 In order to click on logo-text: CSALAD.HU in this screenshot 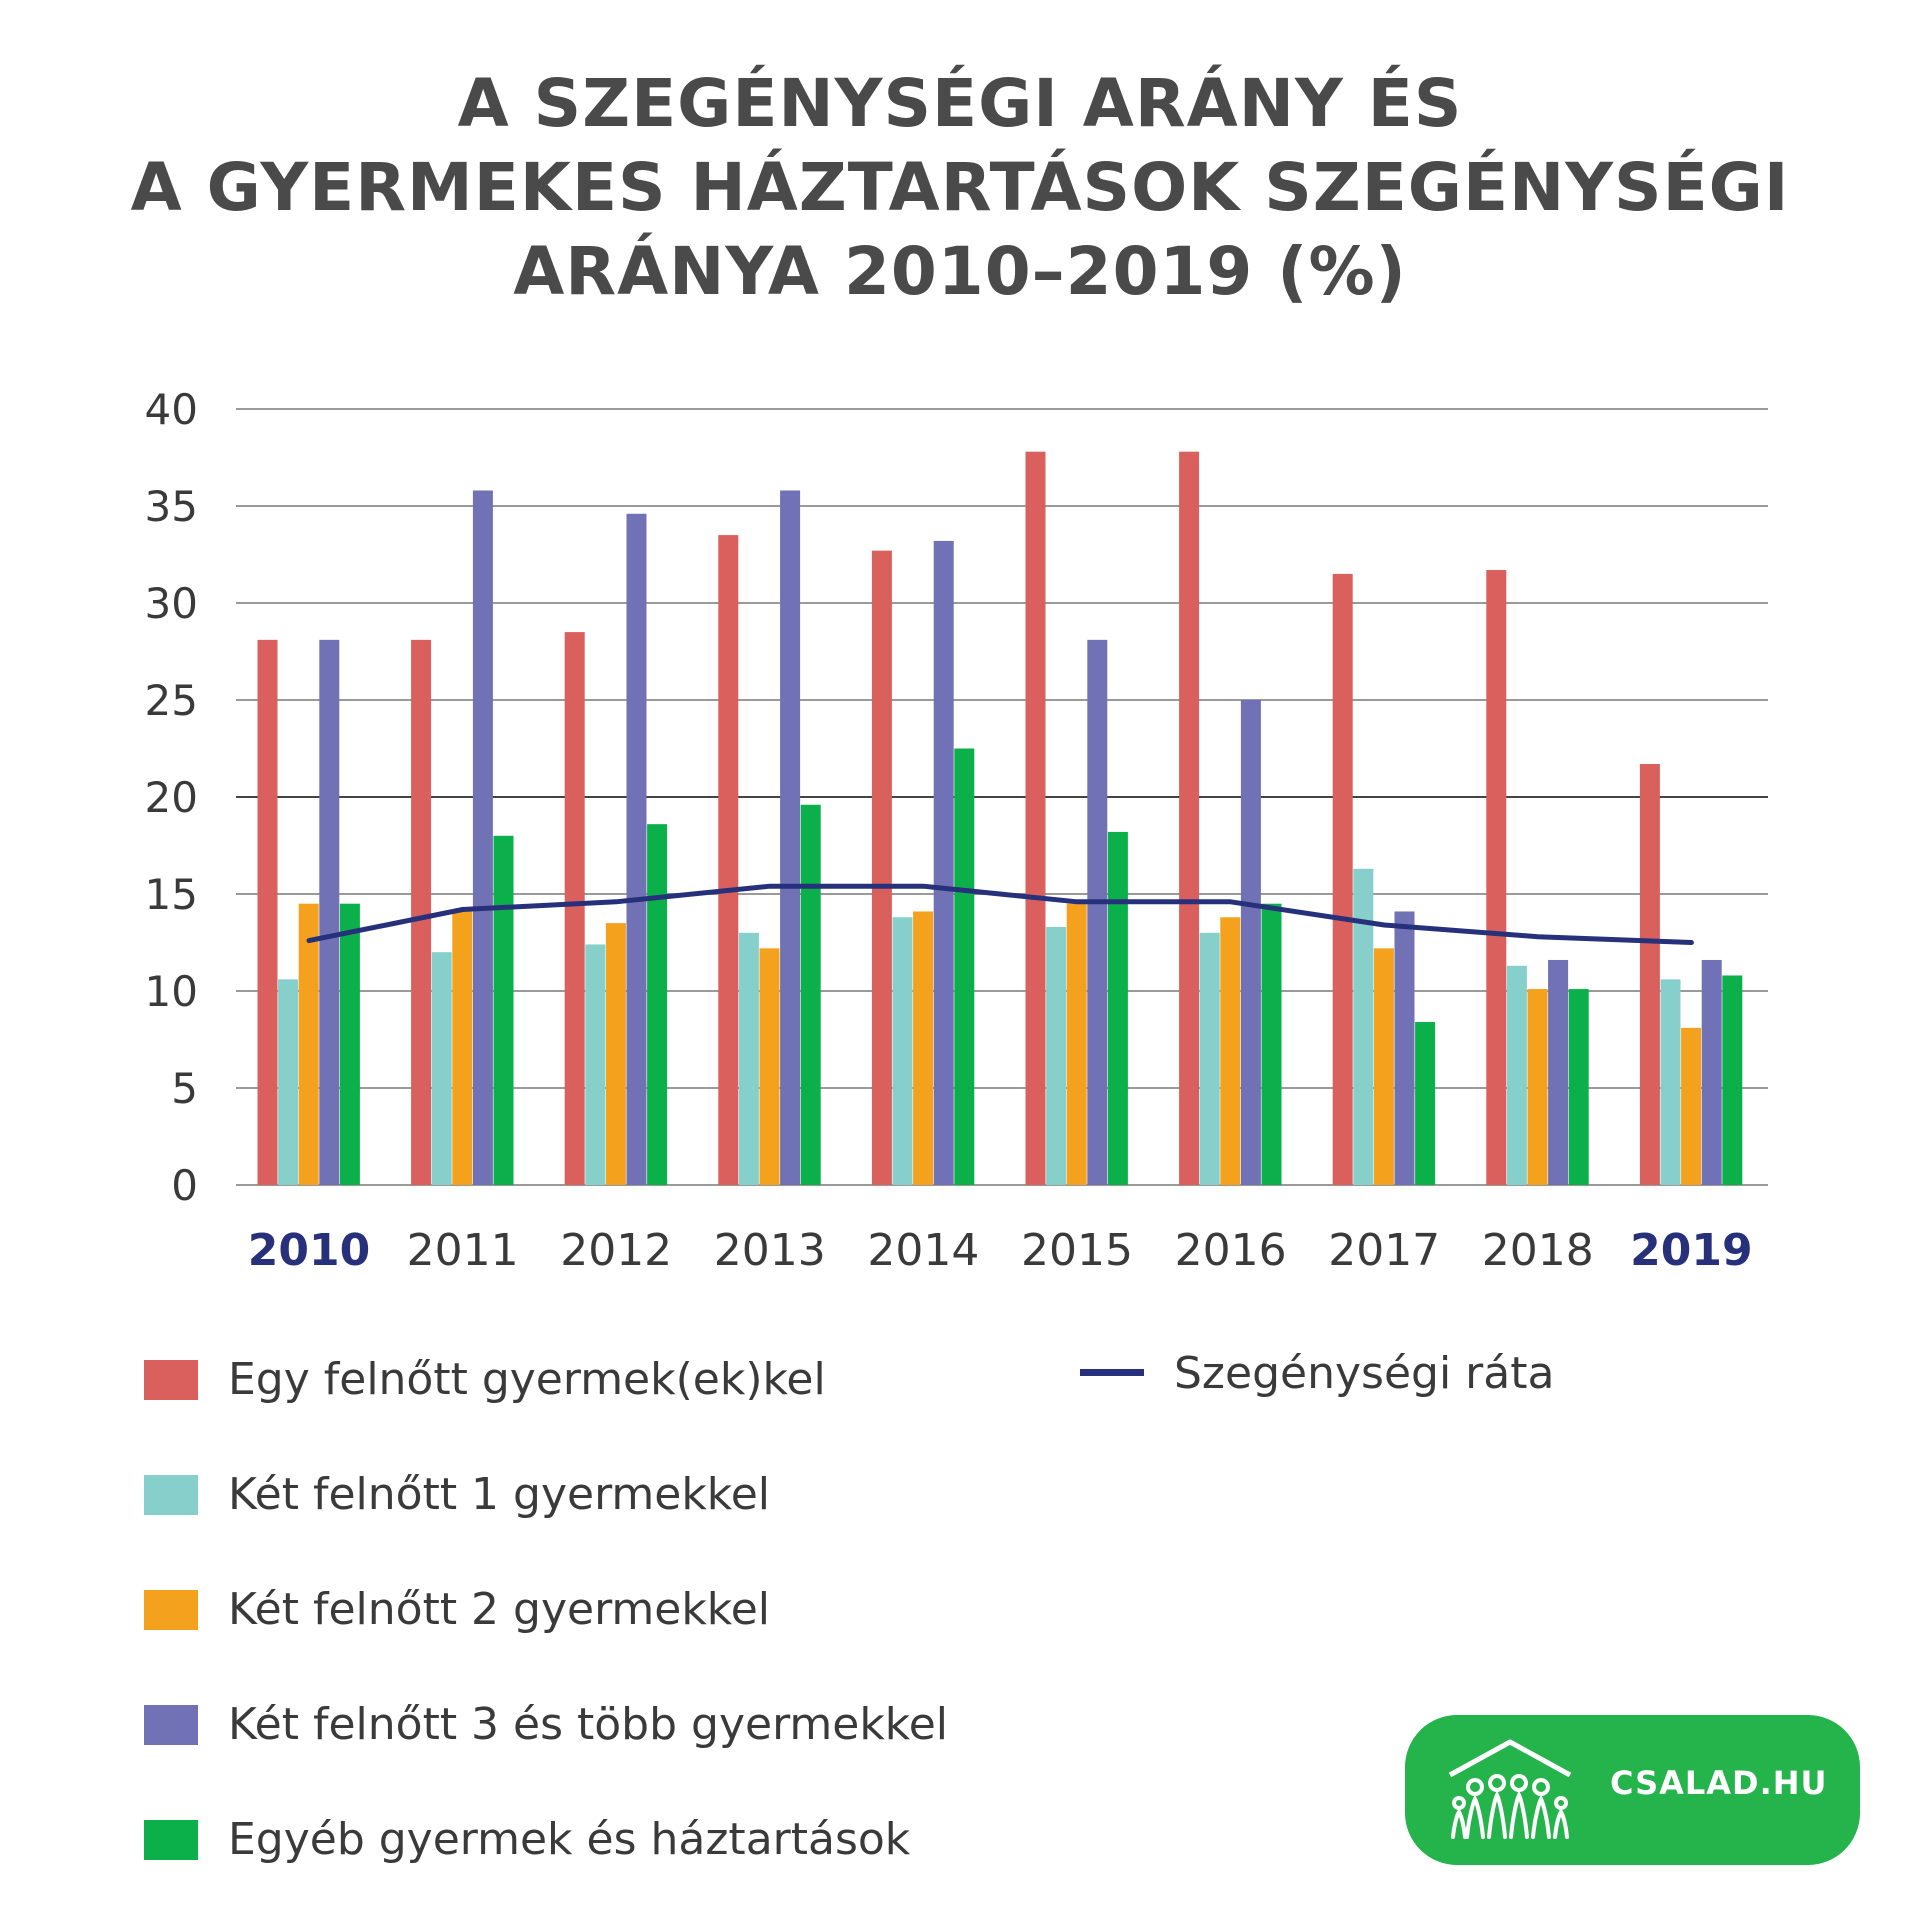, I will do `click(1719, 1783)`.